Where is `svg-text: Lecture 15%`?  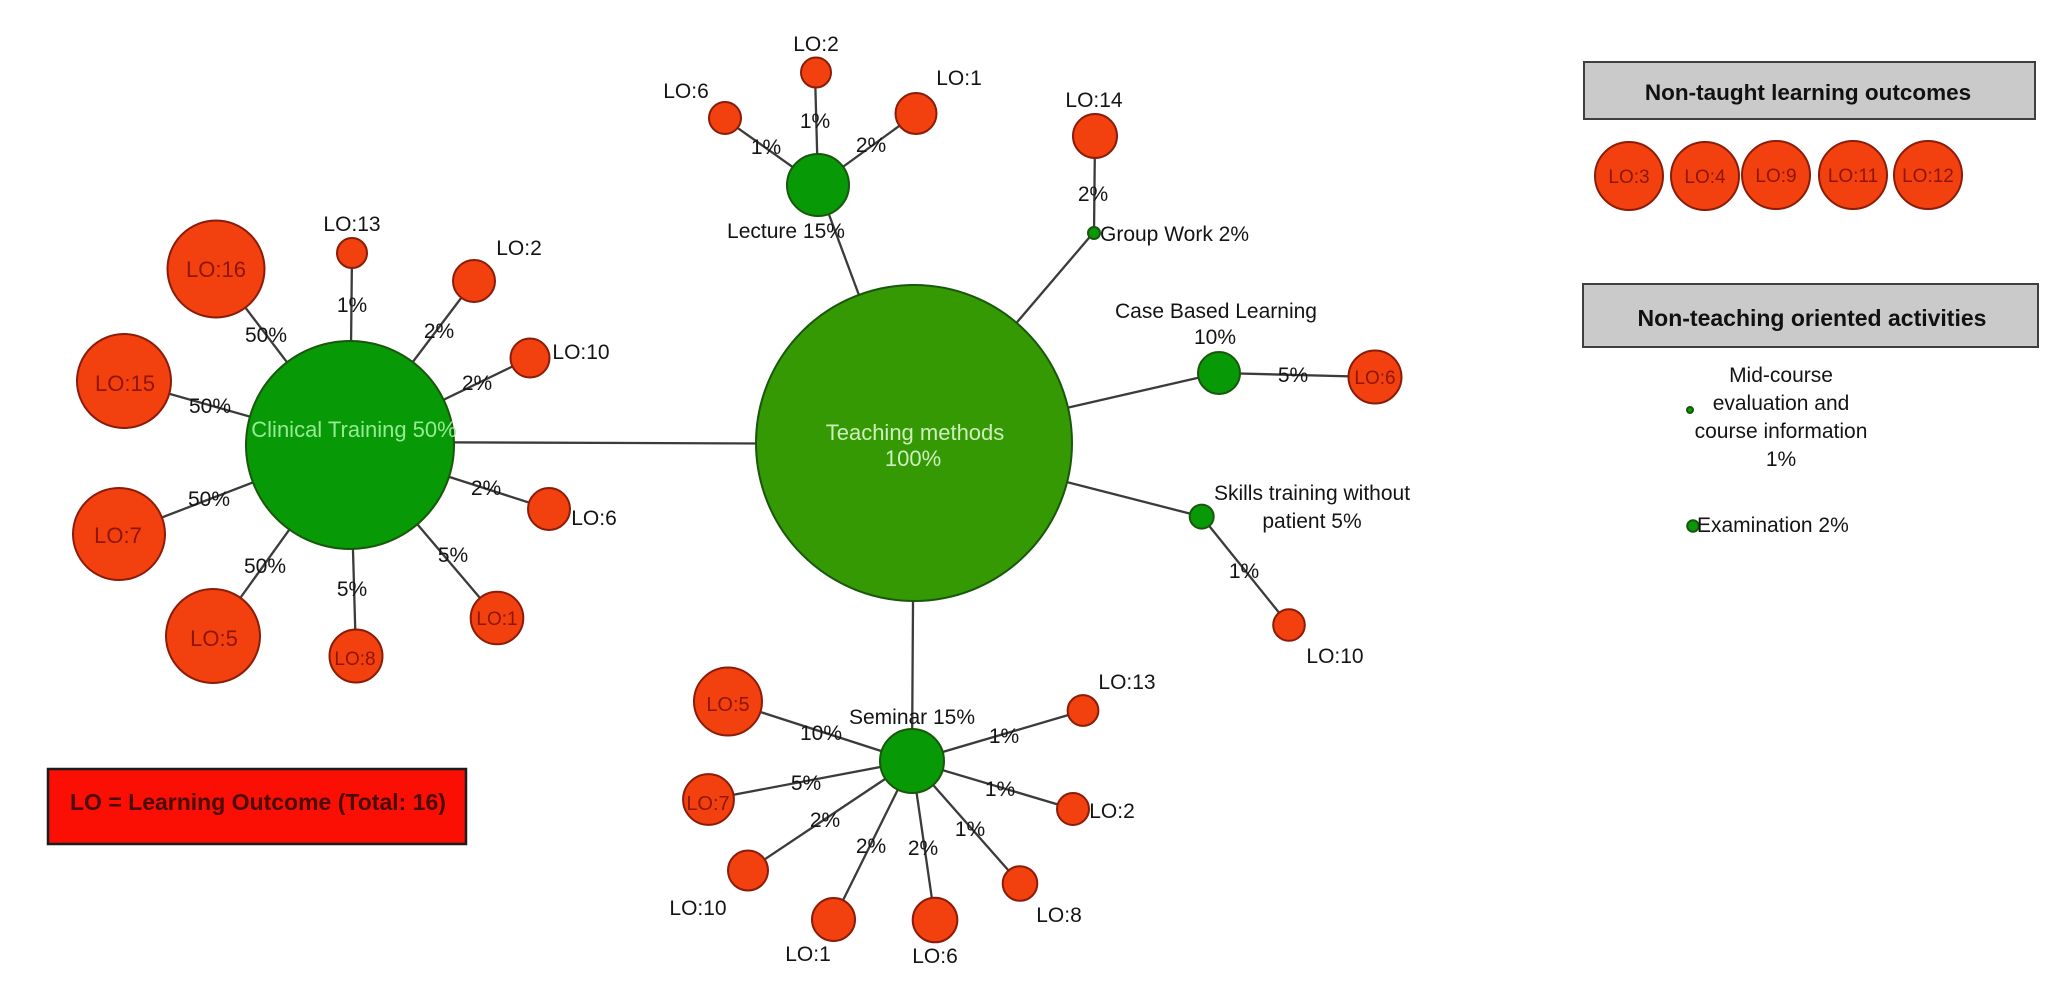 svg-text: Lecture 15% is located at coordinates (786, 231).